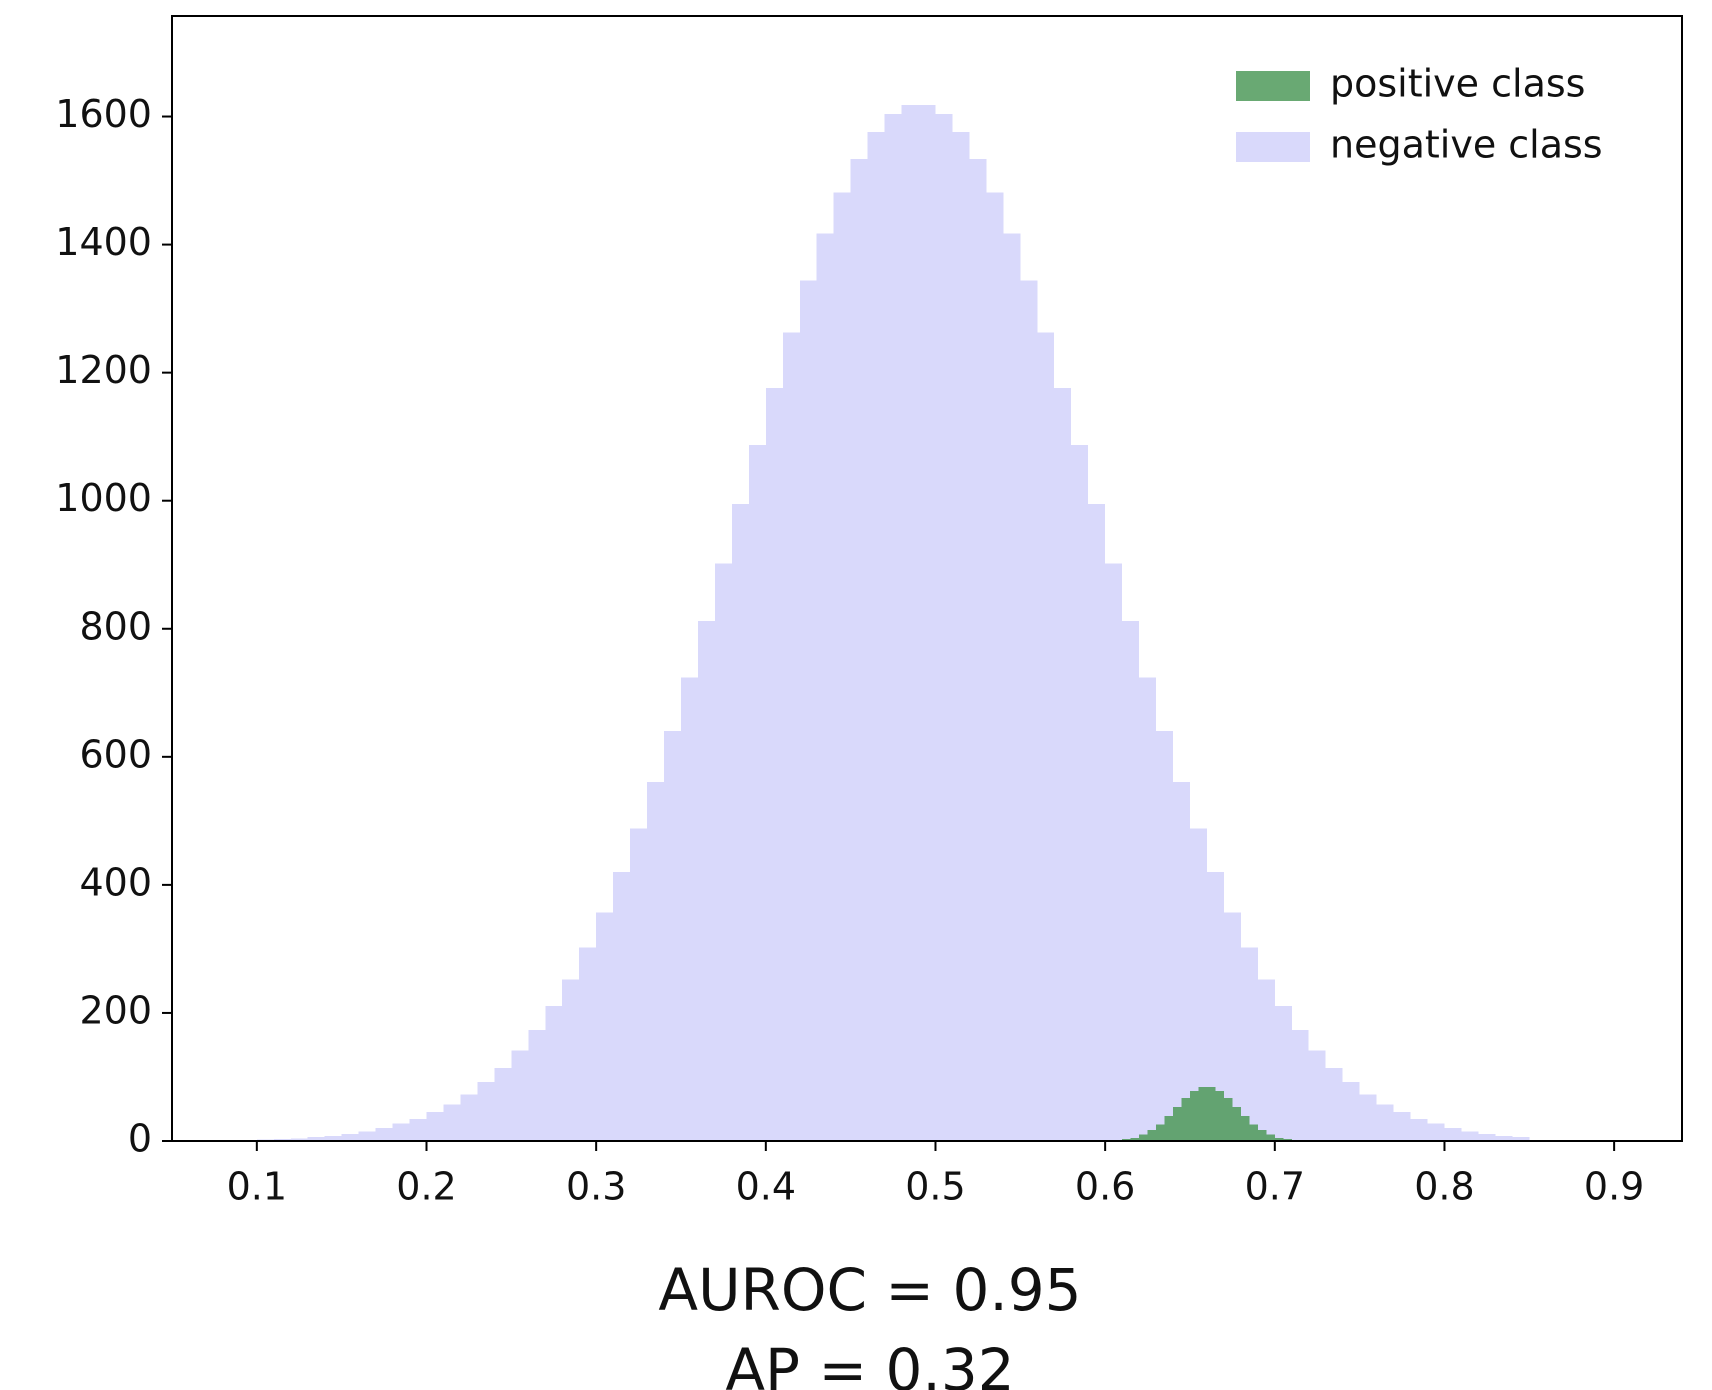 This screenshot has height=1390, width=1712. I want to click on x-tick-label: 0.1, so click(257, 1187).